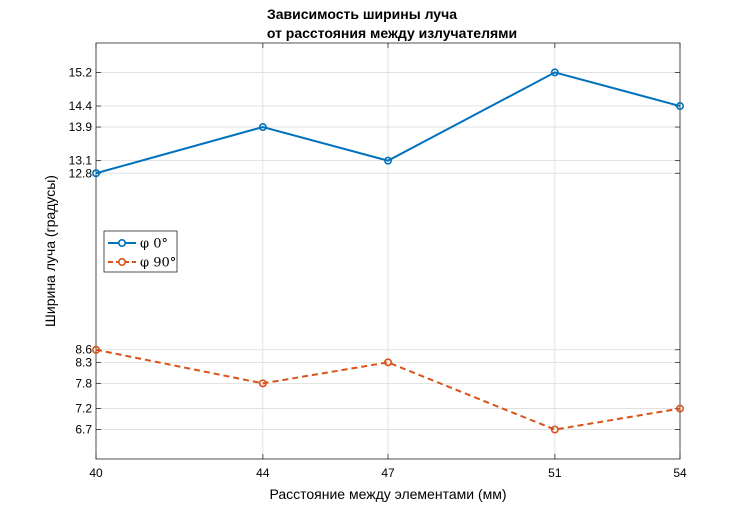 The image size is (752, 516). What do you see at coordinates (388, 473) in the screenshot?
I see `x-tick-label: 47` at bounding box center [388, 473].